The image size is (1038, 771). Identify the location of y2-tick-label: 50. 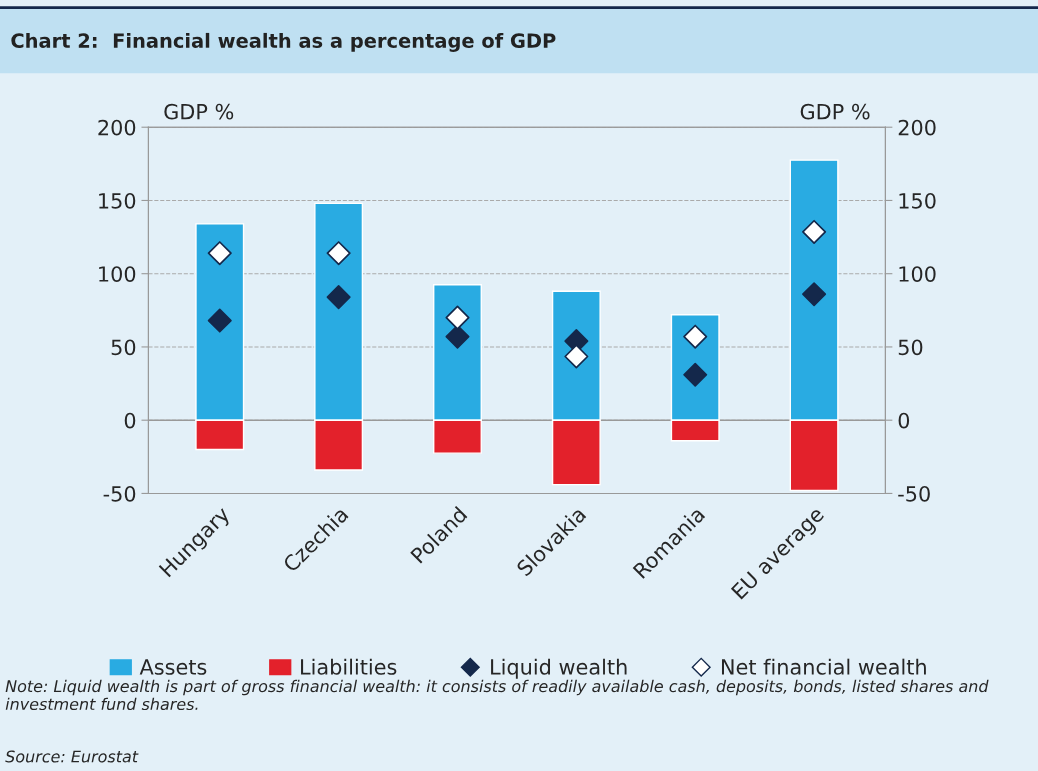
(910, 347).